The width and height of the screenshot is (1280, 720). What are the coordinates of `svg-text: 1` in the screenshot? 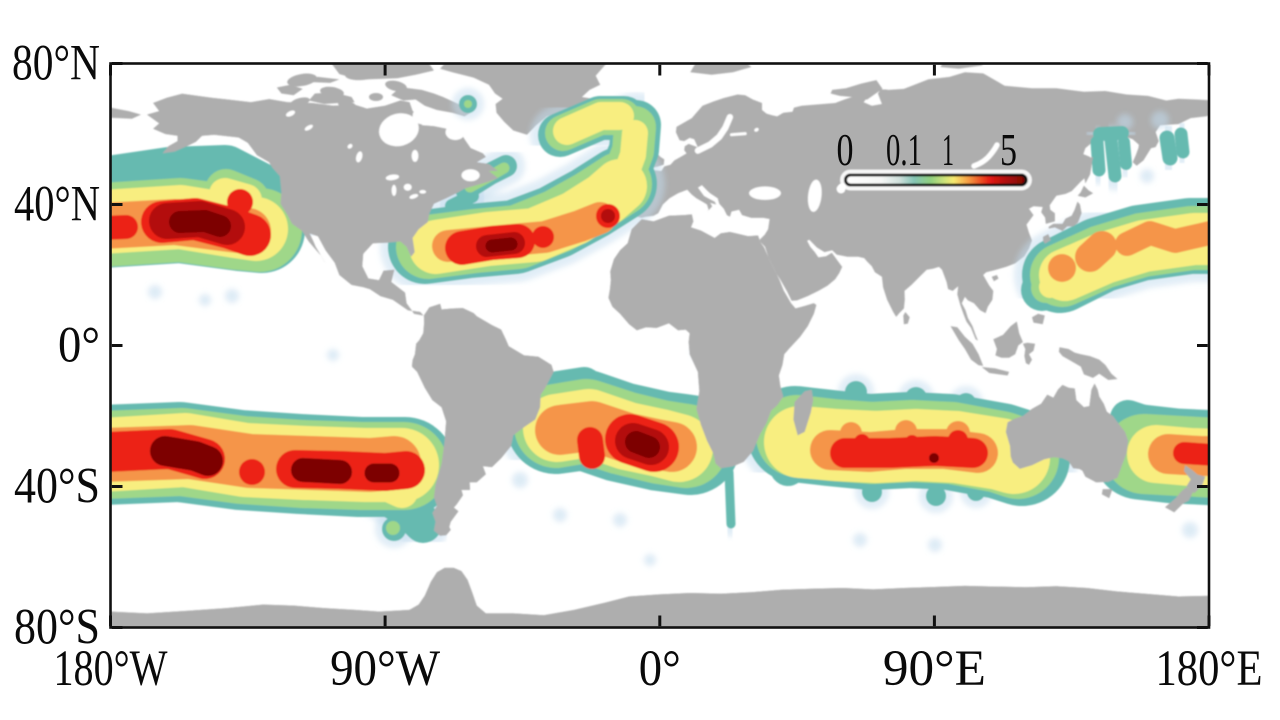 It's located at (948, 149).